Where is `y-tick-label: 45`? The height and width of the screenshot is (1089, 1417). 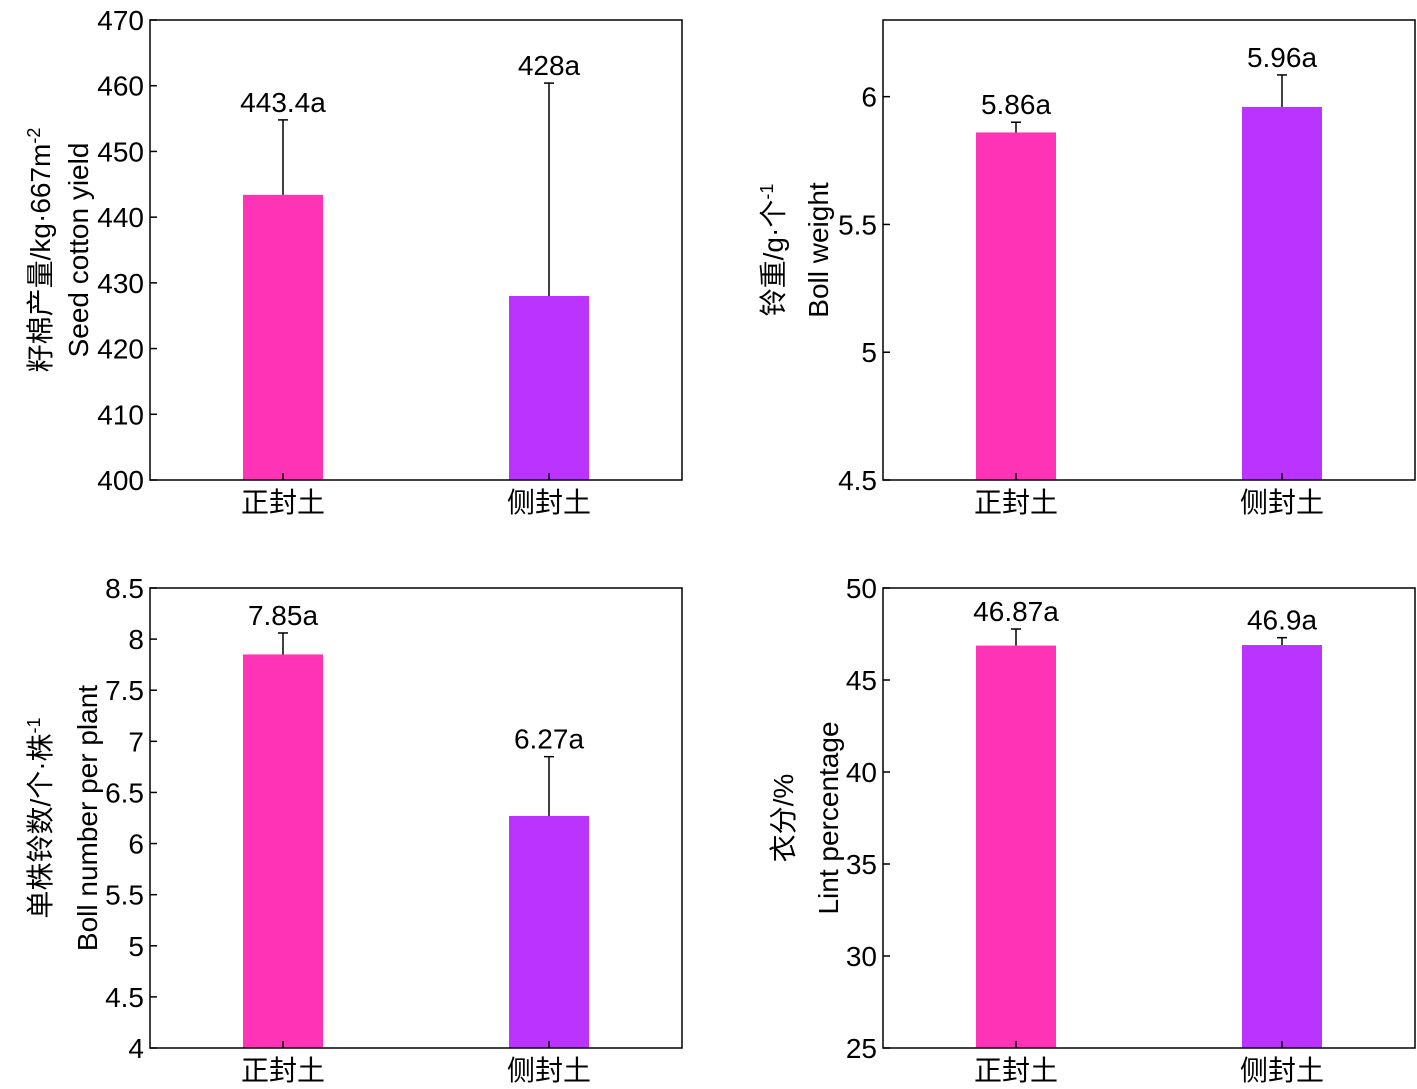
y-tick-label: 45 is located at coordinates (861, 680).